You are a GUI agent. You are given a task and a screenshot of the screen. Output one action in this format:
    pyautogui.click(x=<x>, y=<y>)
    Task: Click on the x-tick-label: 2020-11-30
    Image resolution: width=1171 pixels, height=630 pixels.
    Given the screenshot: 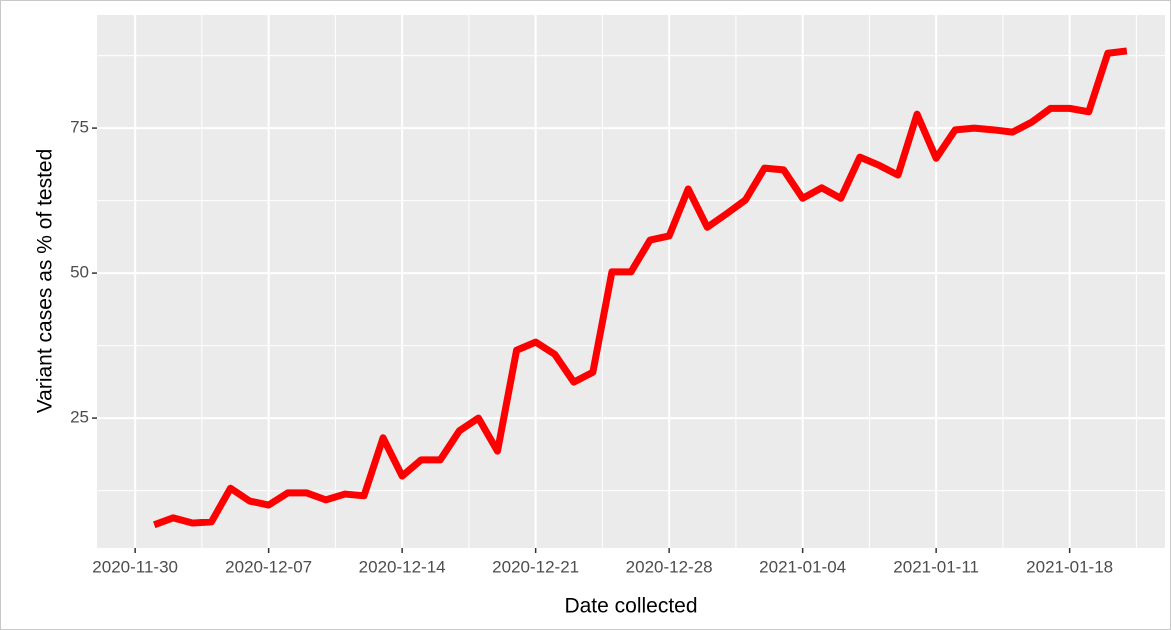 What is the action you would take?
    pyautogui.click(x=135, y=566)
    